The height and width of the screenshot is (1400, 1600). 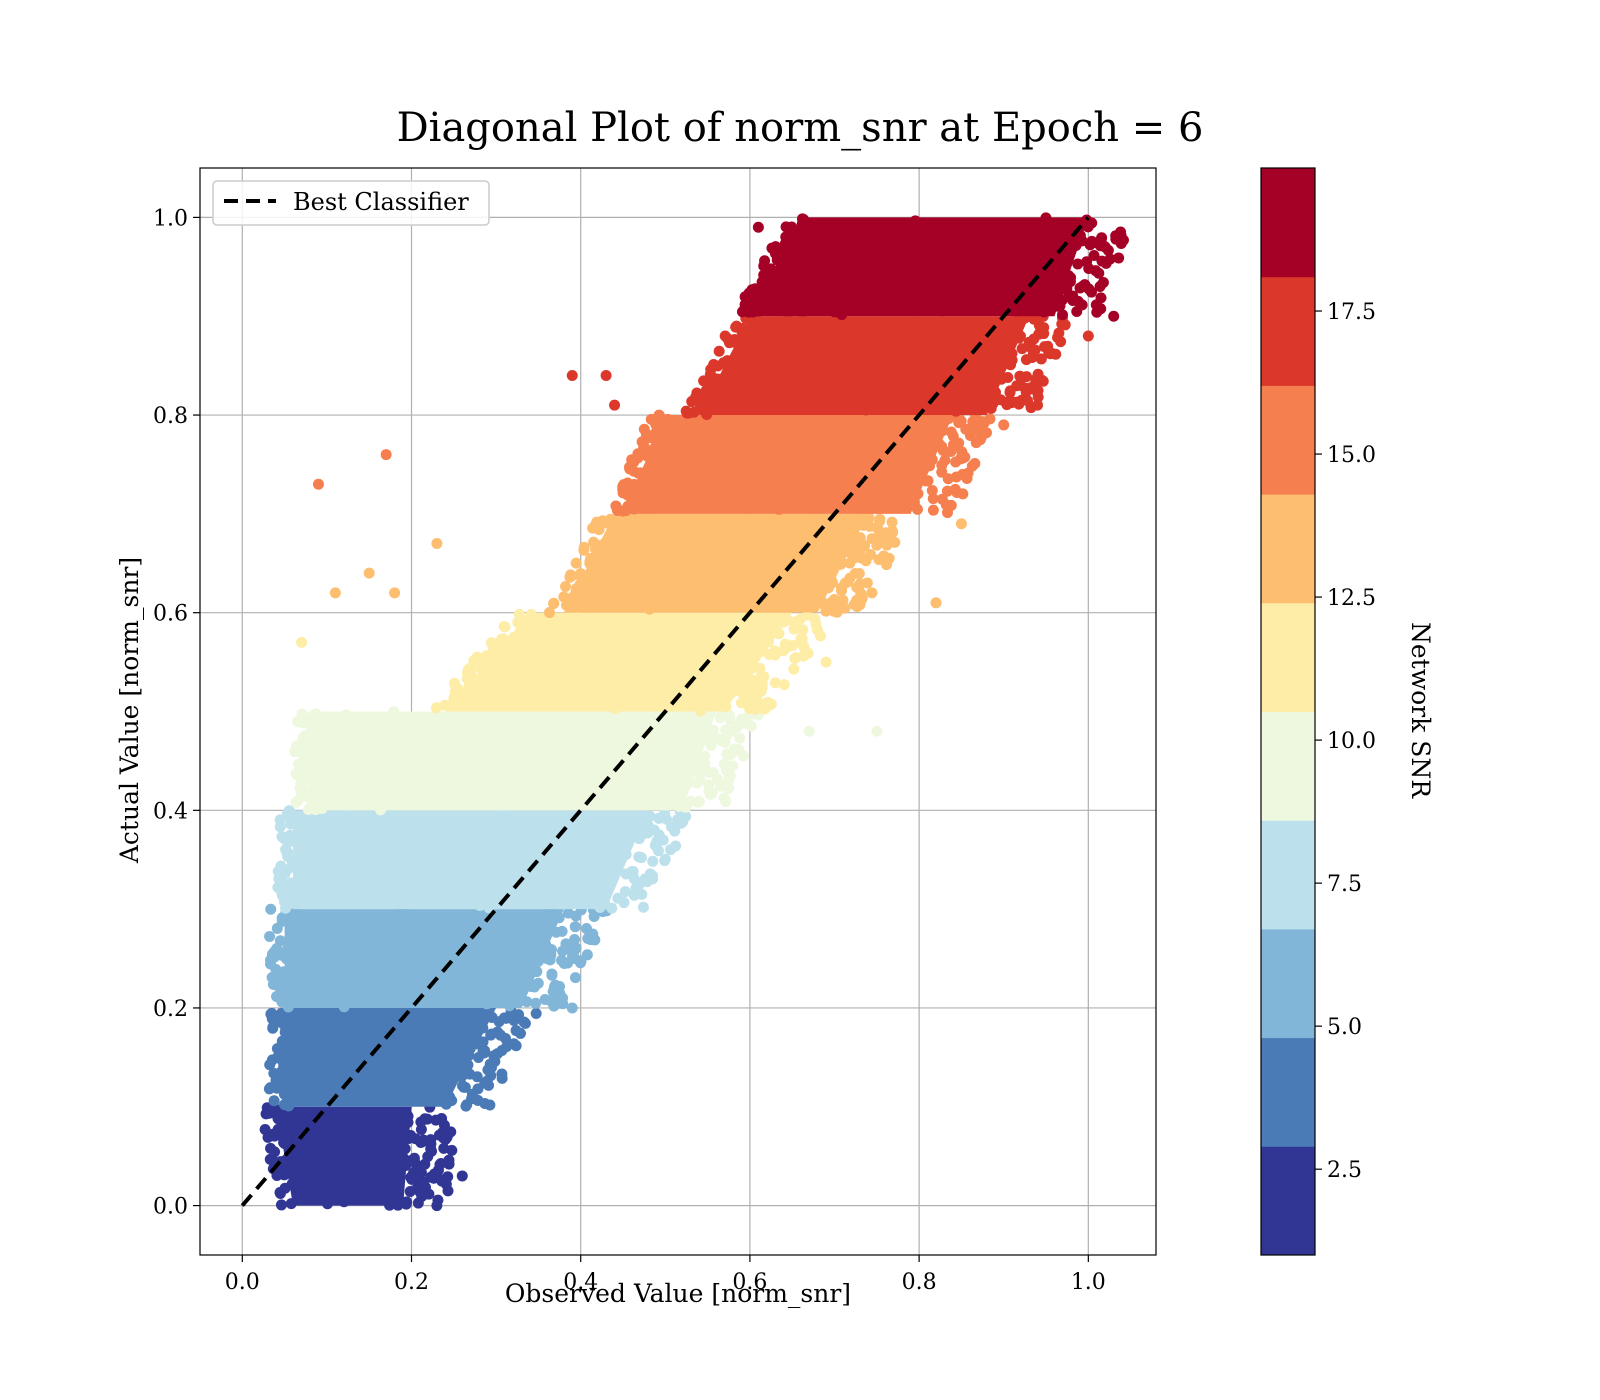 I want to click on y-tick-label: 0.8, so click(x=170, y=416).